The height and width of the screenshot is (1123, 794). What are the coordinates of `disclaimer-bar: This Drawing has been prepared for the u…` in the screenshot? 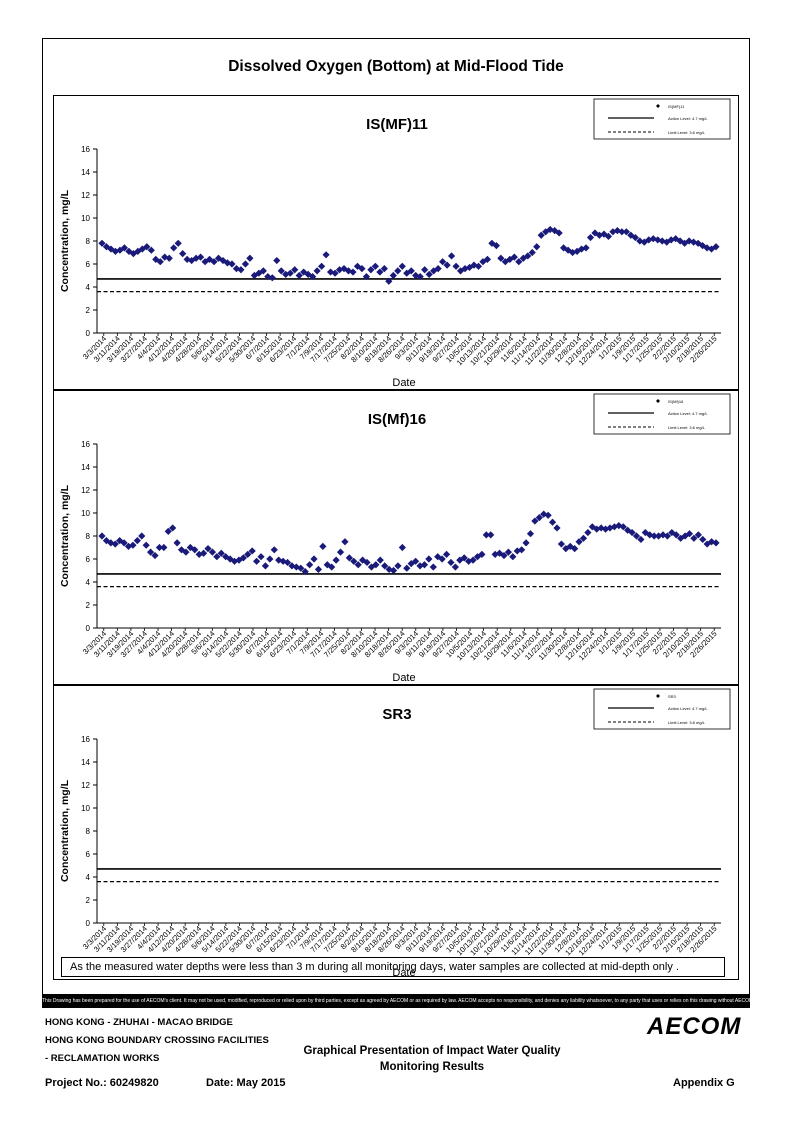 It's located at (396, 1001).